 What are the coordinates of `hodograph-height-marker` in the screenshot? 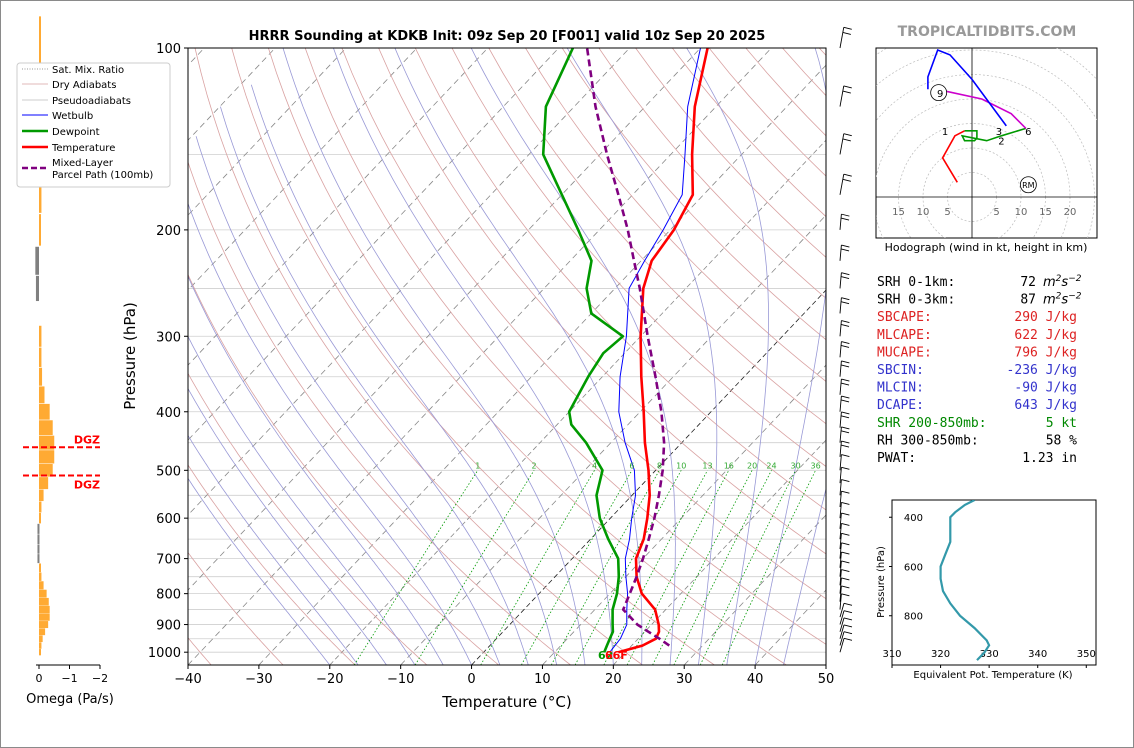 It's located at (939, 93).